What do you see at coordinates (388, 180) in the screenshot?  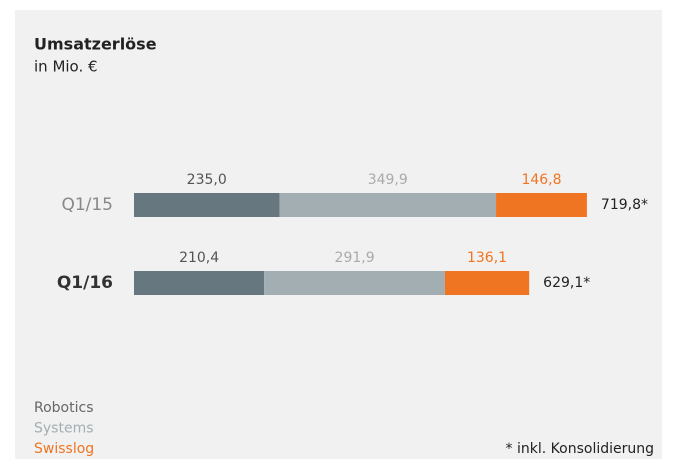 I see `value-label: 349,9` at bounding box center [388, 180].